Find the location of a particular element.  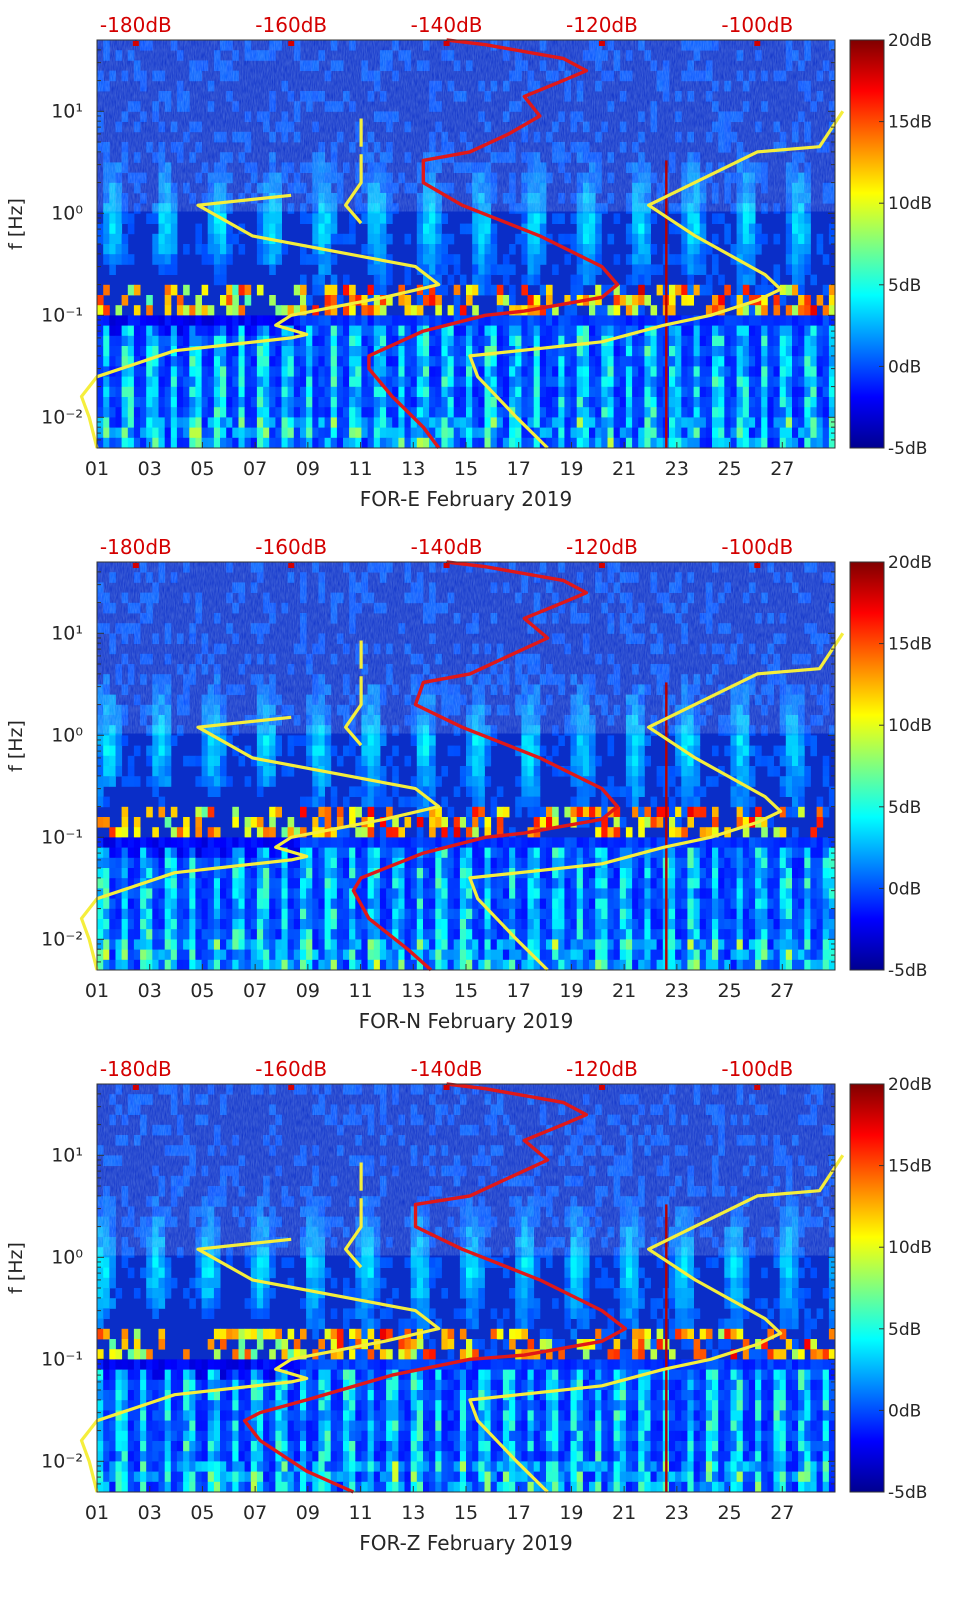

x-axis-label: FOR-E February 2019 is located at coordinates (466, 499).